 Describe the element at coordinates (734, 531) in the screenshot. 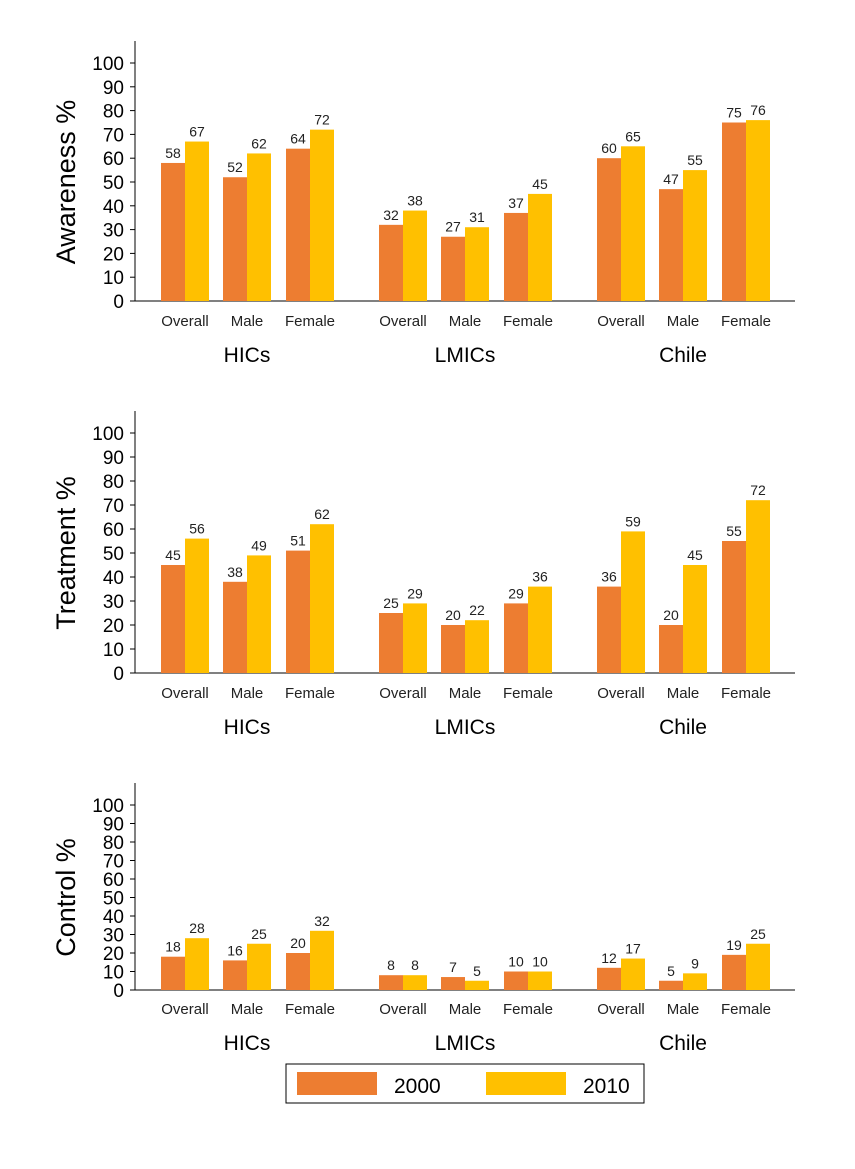

I see `bar-value-label: 55` at that location.